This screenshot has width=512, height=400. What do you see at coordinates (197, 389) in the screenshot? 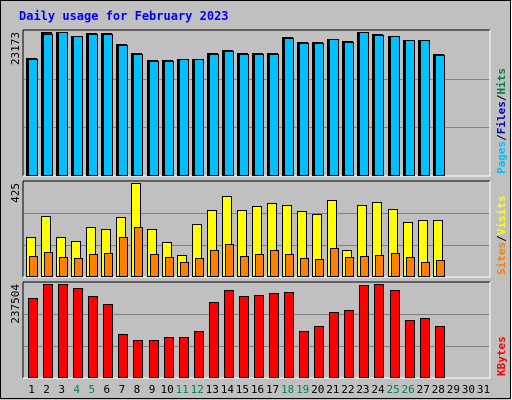
I see `x-tick-label: 12` at bounding box center [197, 389].